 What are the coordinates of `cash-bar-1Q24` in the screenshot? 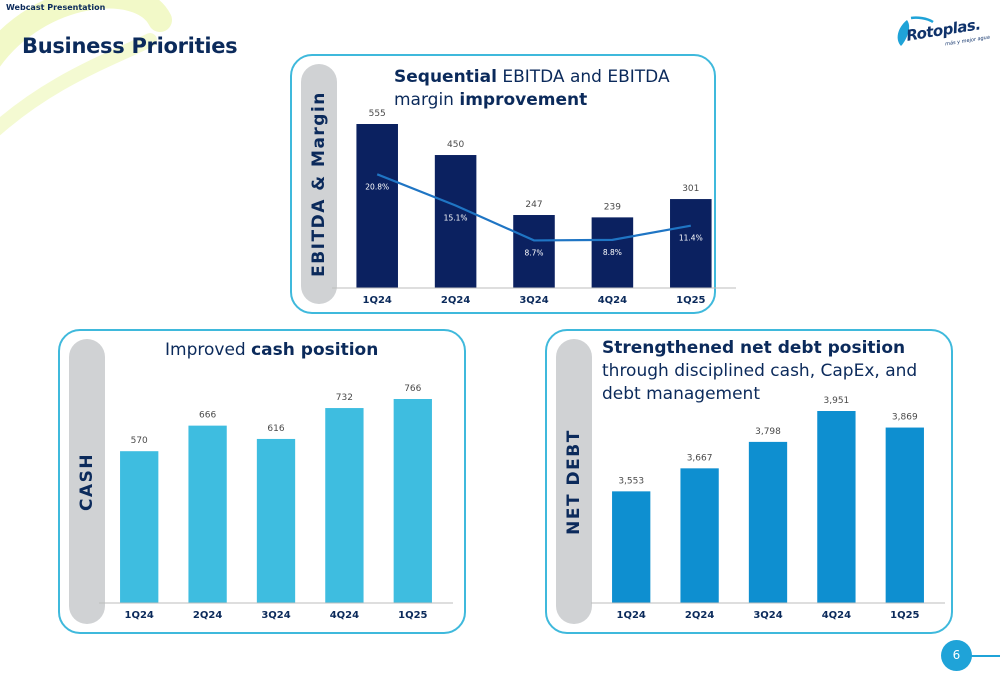 It's located at (139, 527).